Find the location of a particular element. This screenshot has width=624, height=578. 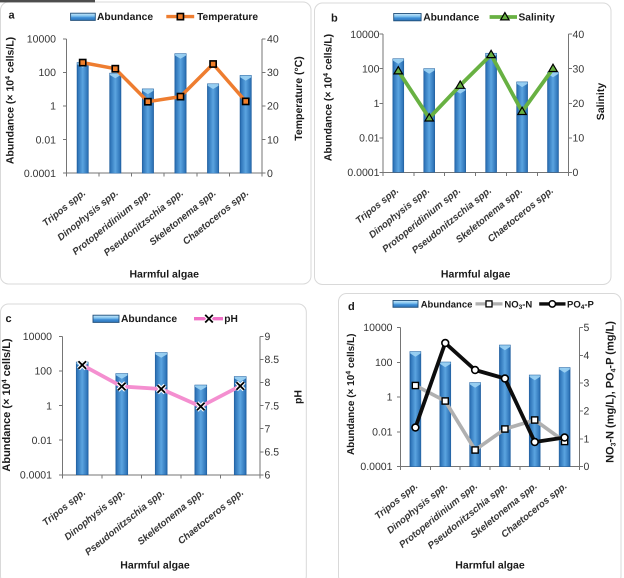

svg-text: a is located at coordinates (12, 16).